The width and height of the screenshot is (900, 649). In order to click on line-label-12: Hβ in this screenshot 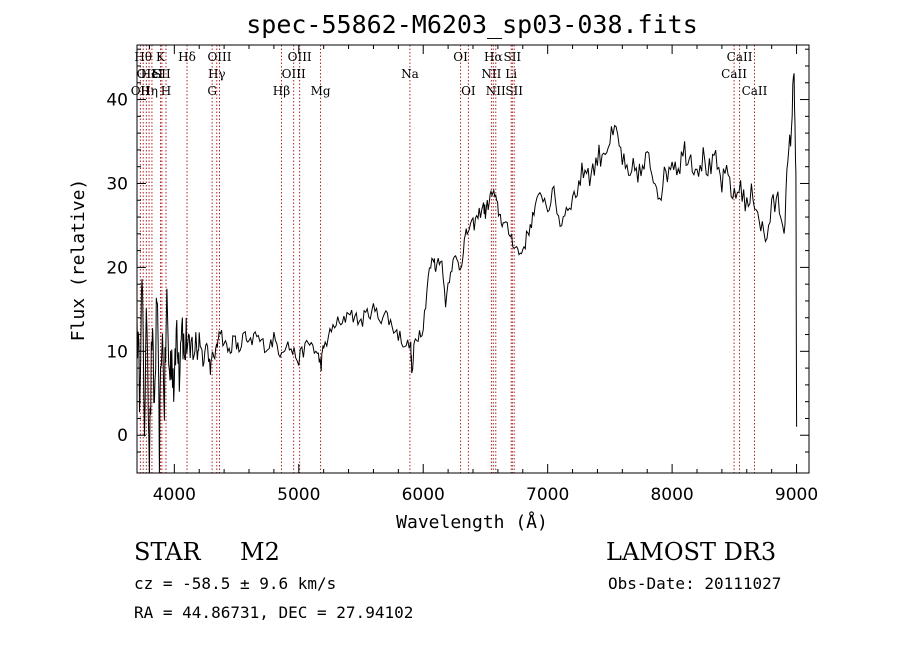, I will do `click(281, 91)`.